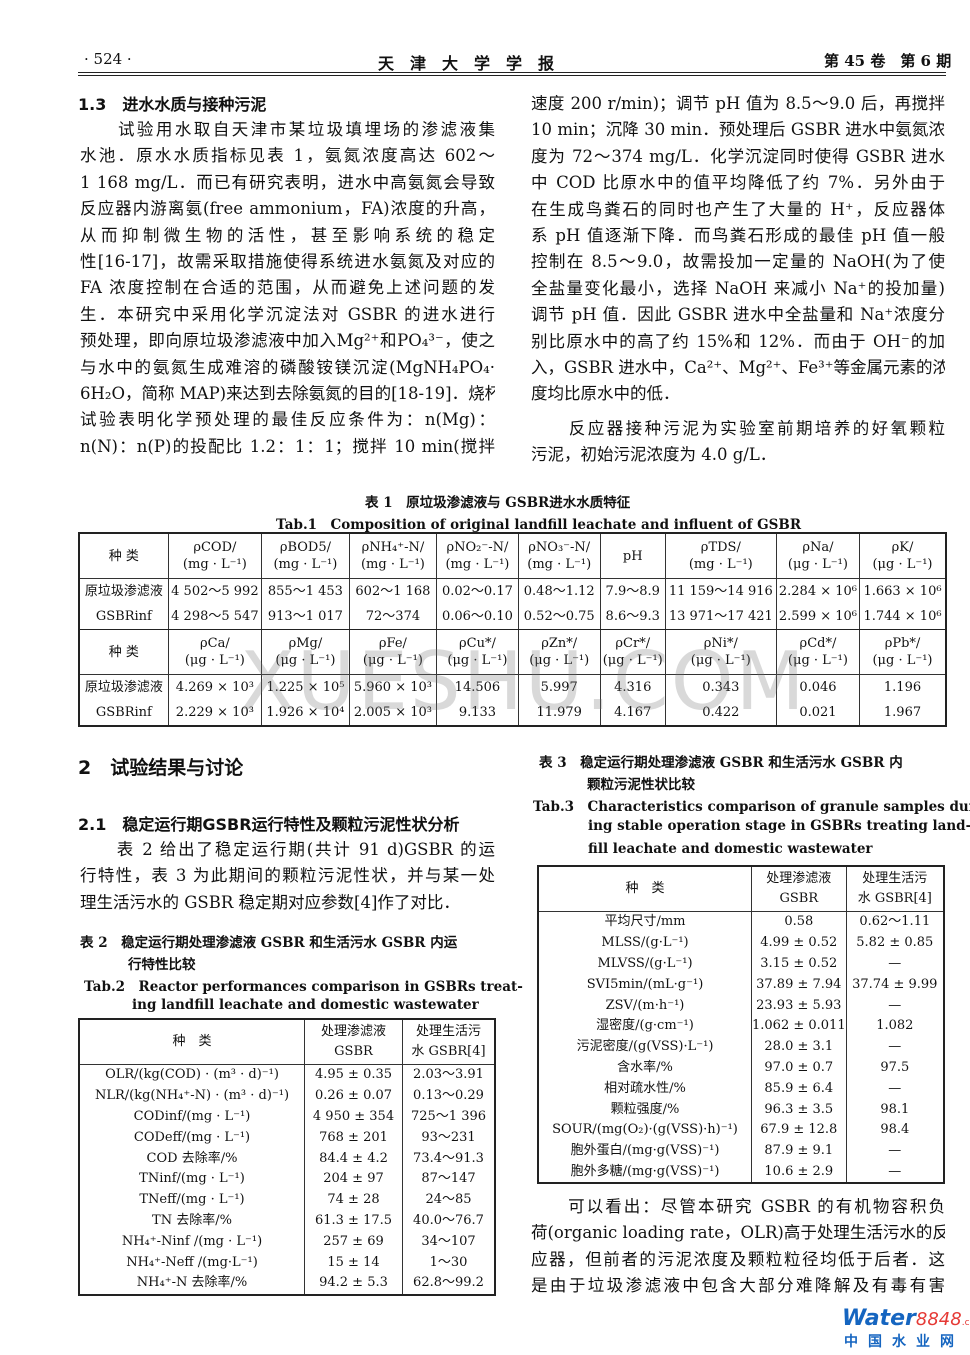 This screenshot has width=970, height=1355. What do you see at coordinates (191, 1117) in the screenshot?
I see `table-cell: CODinf/(mg · L⁻¹)` at bounding box center [191, 1117].